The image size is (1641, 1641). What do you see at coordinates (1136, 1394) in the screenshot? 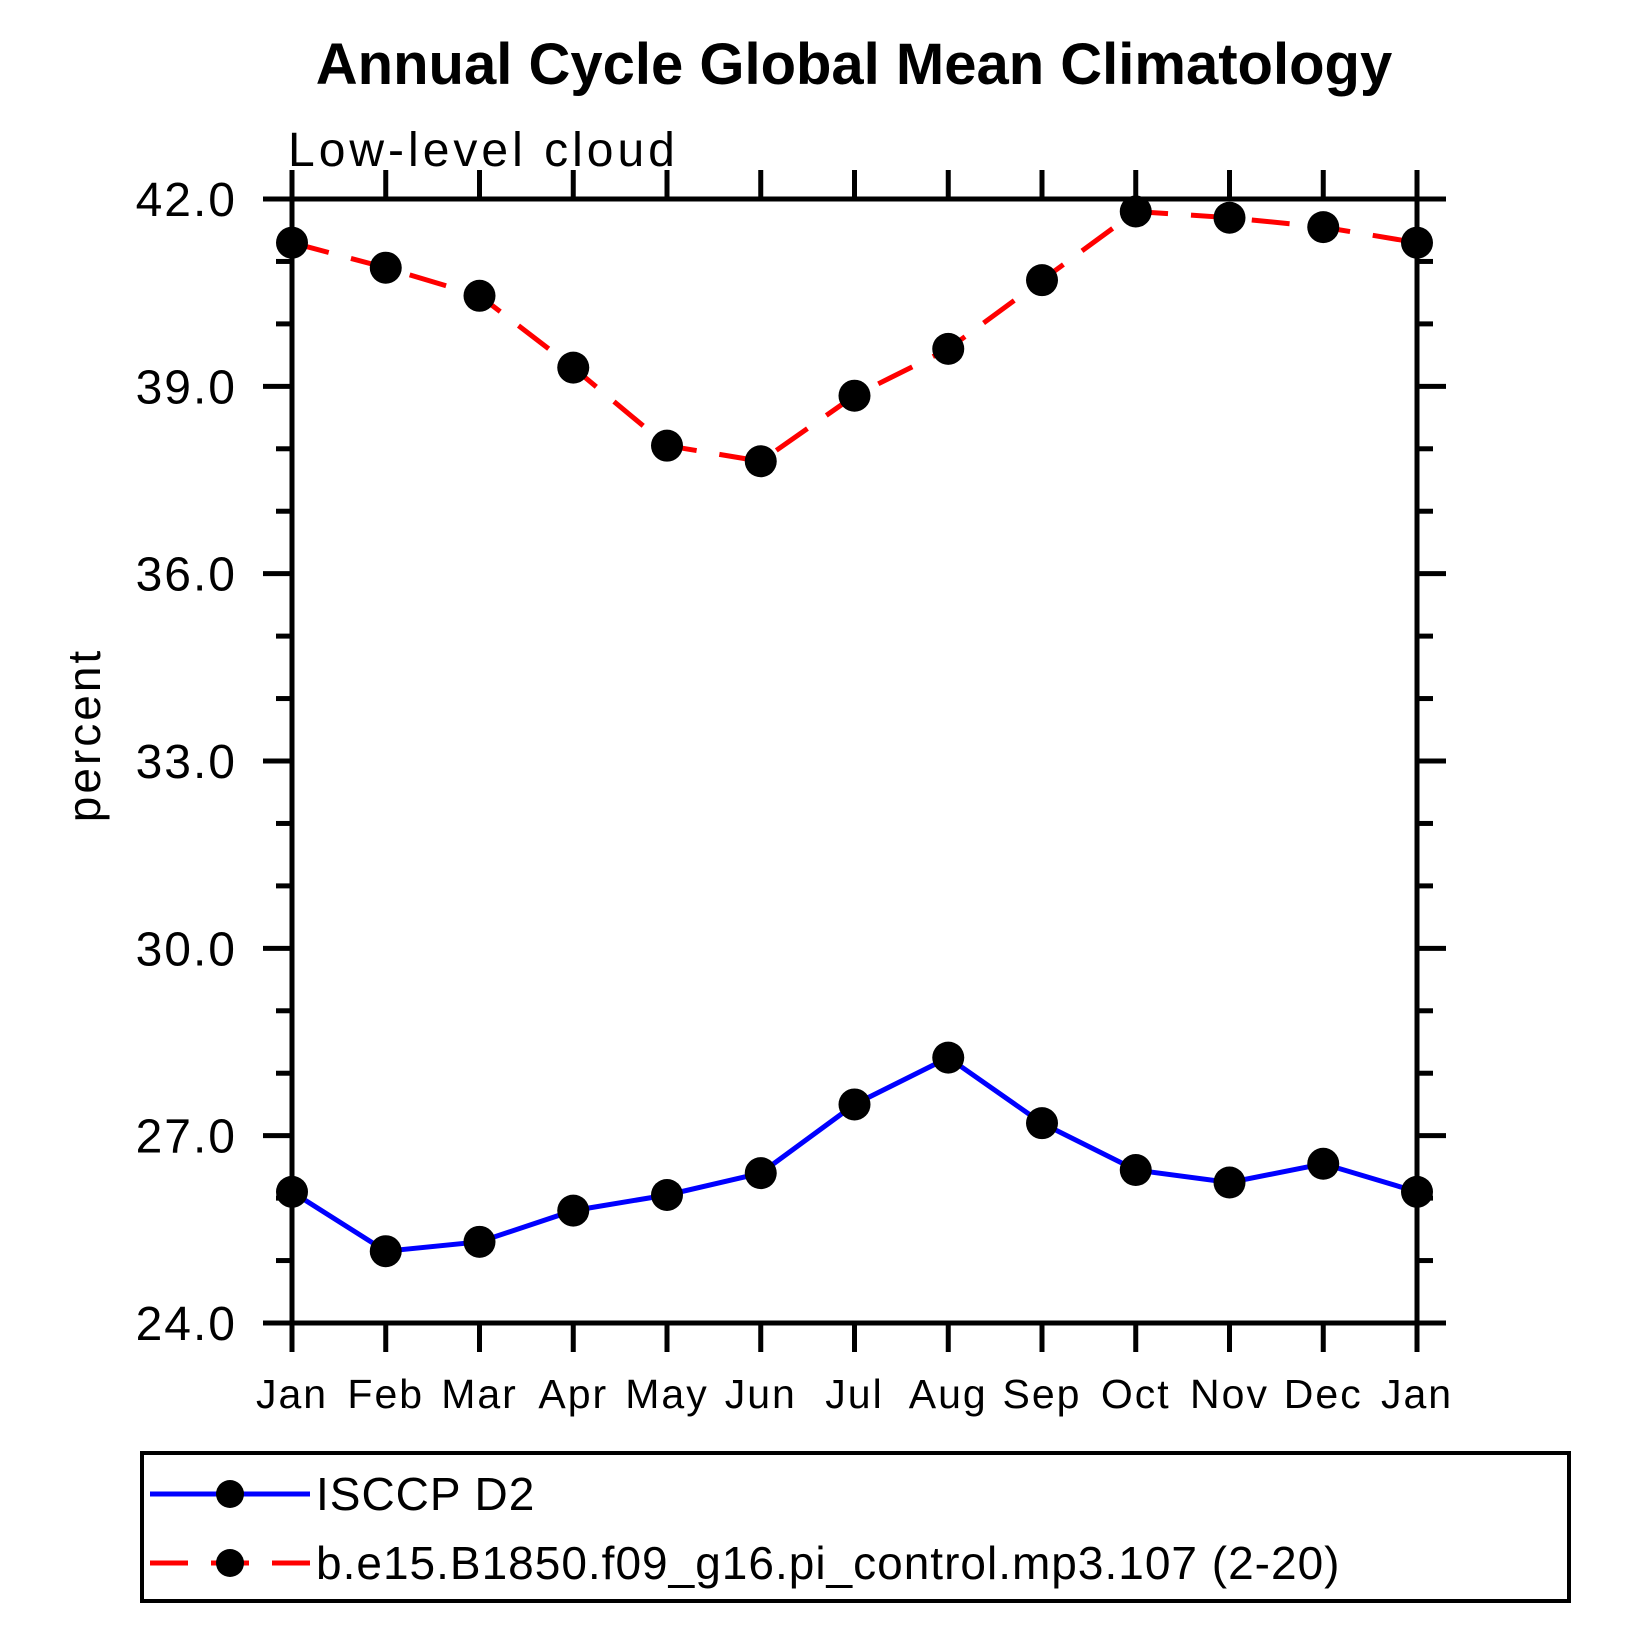
I see `x-tick-label: Oct` at bounding box center [1136, 1394].